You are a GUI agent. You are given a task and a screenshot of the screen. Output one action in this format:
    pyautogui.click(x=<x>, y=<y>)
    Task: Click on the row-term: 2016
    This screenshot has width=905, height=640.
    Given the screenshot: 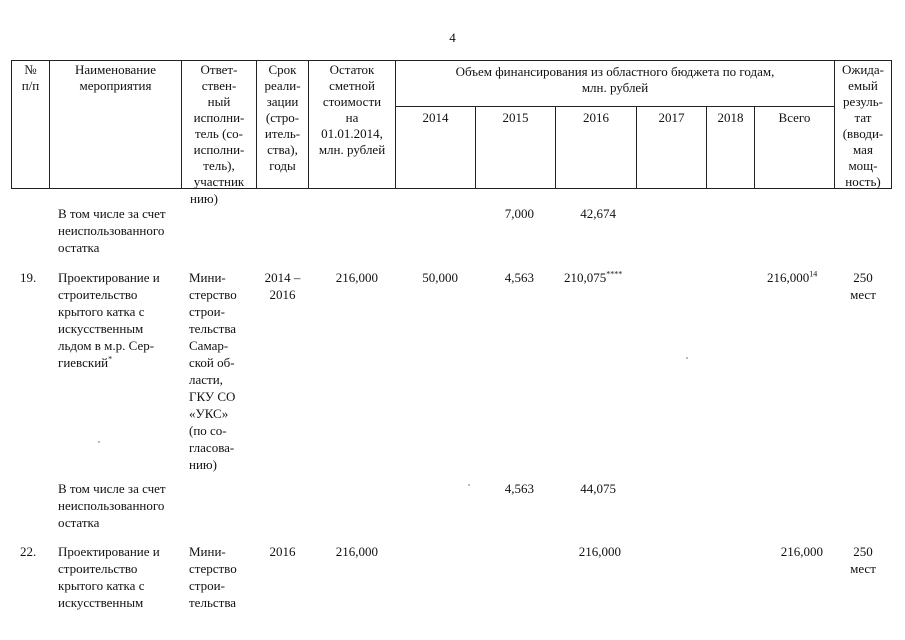 What is the action you would take?
    pyautogui.click(x=282, y=551)
    